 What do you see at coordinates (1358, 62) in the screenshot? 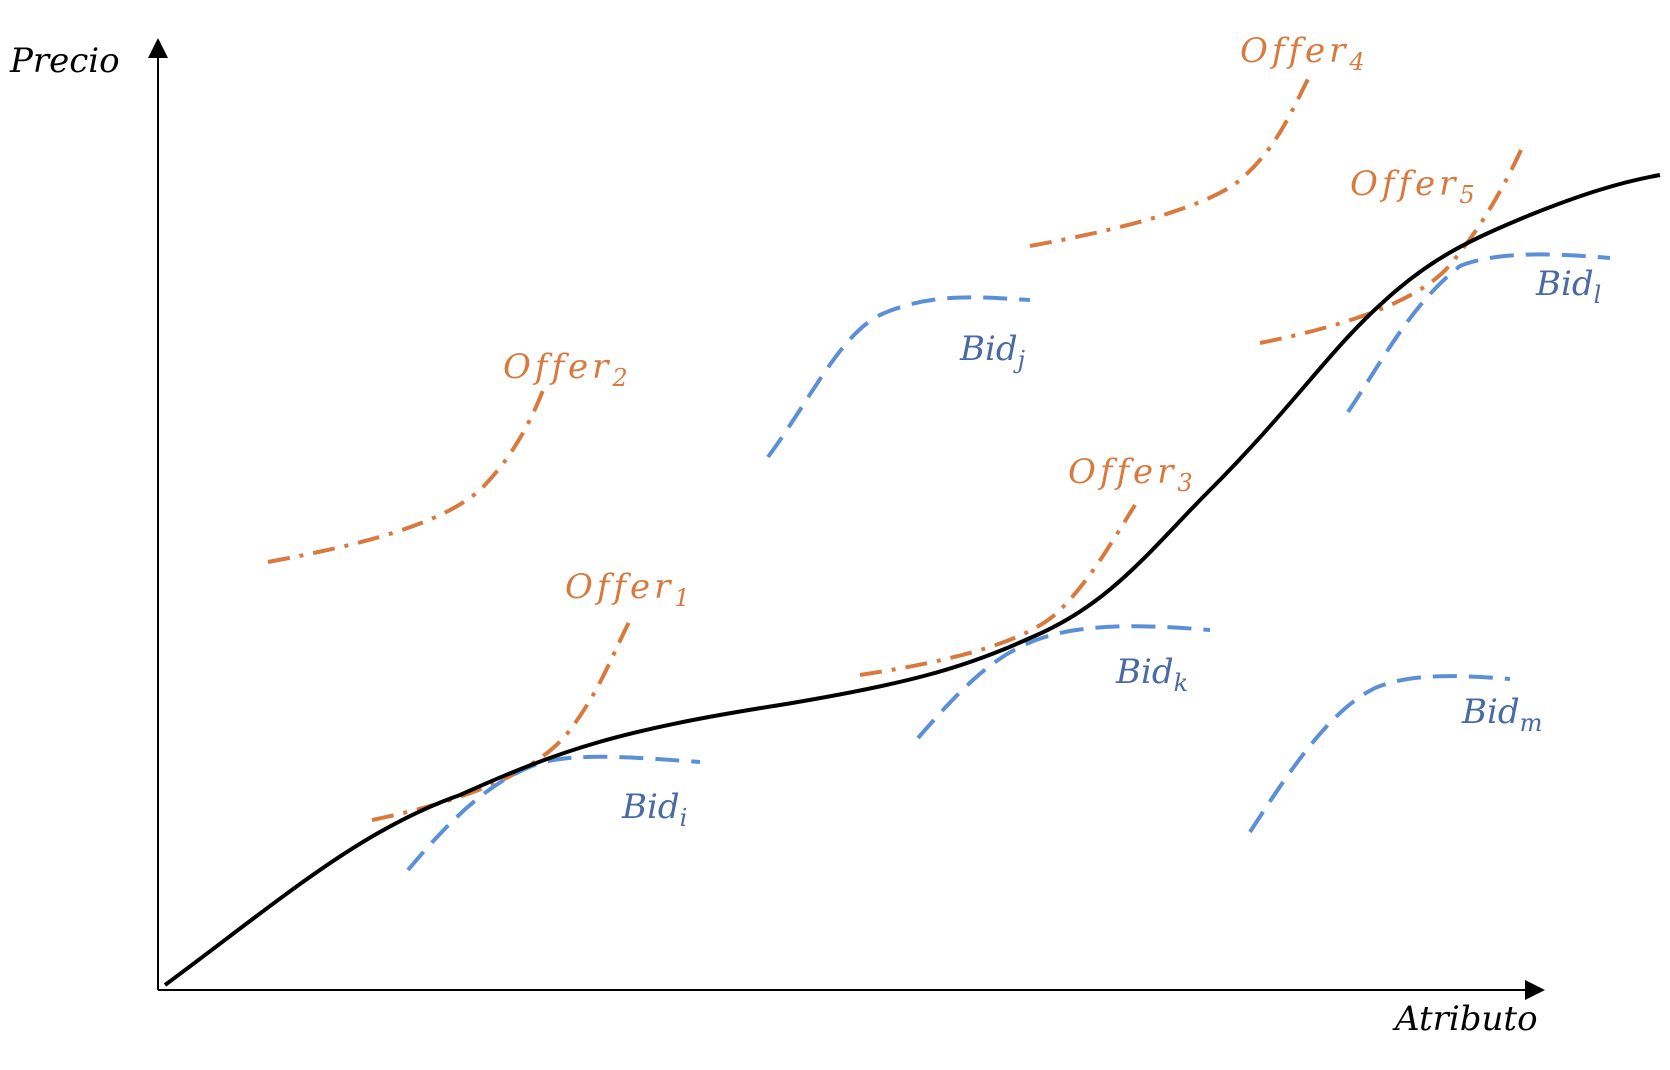
I see `offer-label-4-sub: 4` at bounding box center [1358, 62].